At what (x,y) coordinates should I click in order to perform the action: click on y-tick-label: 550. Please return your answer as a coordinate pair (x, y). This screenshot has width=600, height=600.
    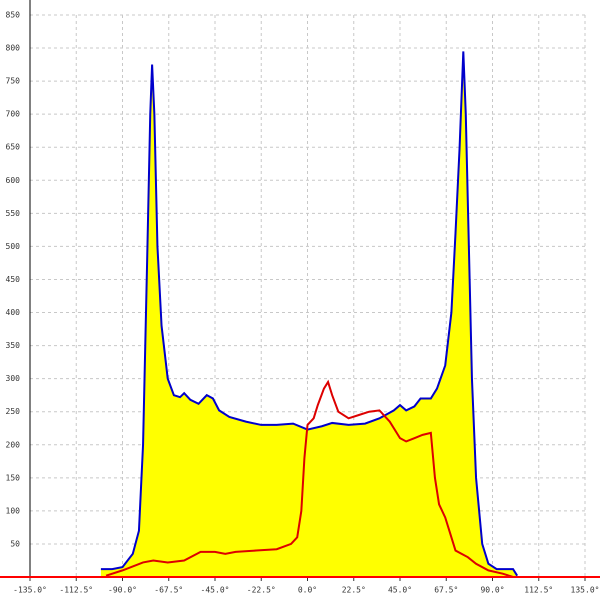
    Looking at the image, I should click on (13, 213).